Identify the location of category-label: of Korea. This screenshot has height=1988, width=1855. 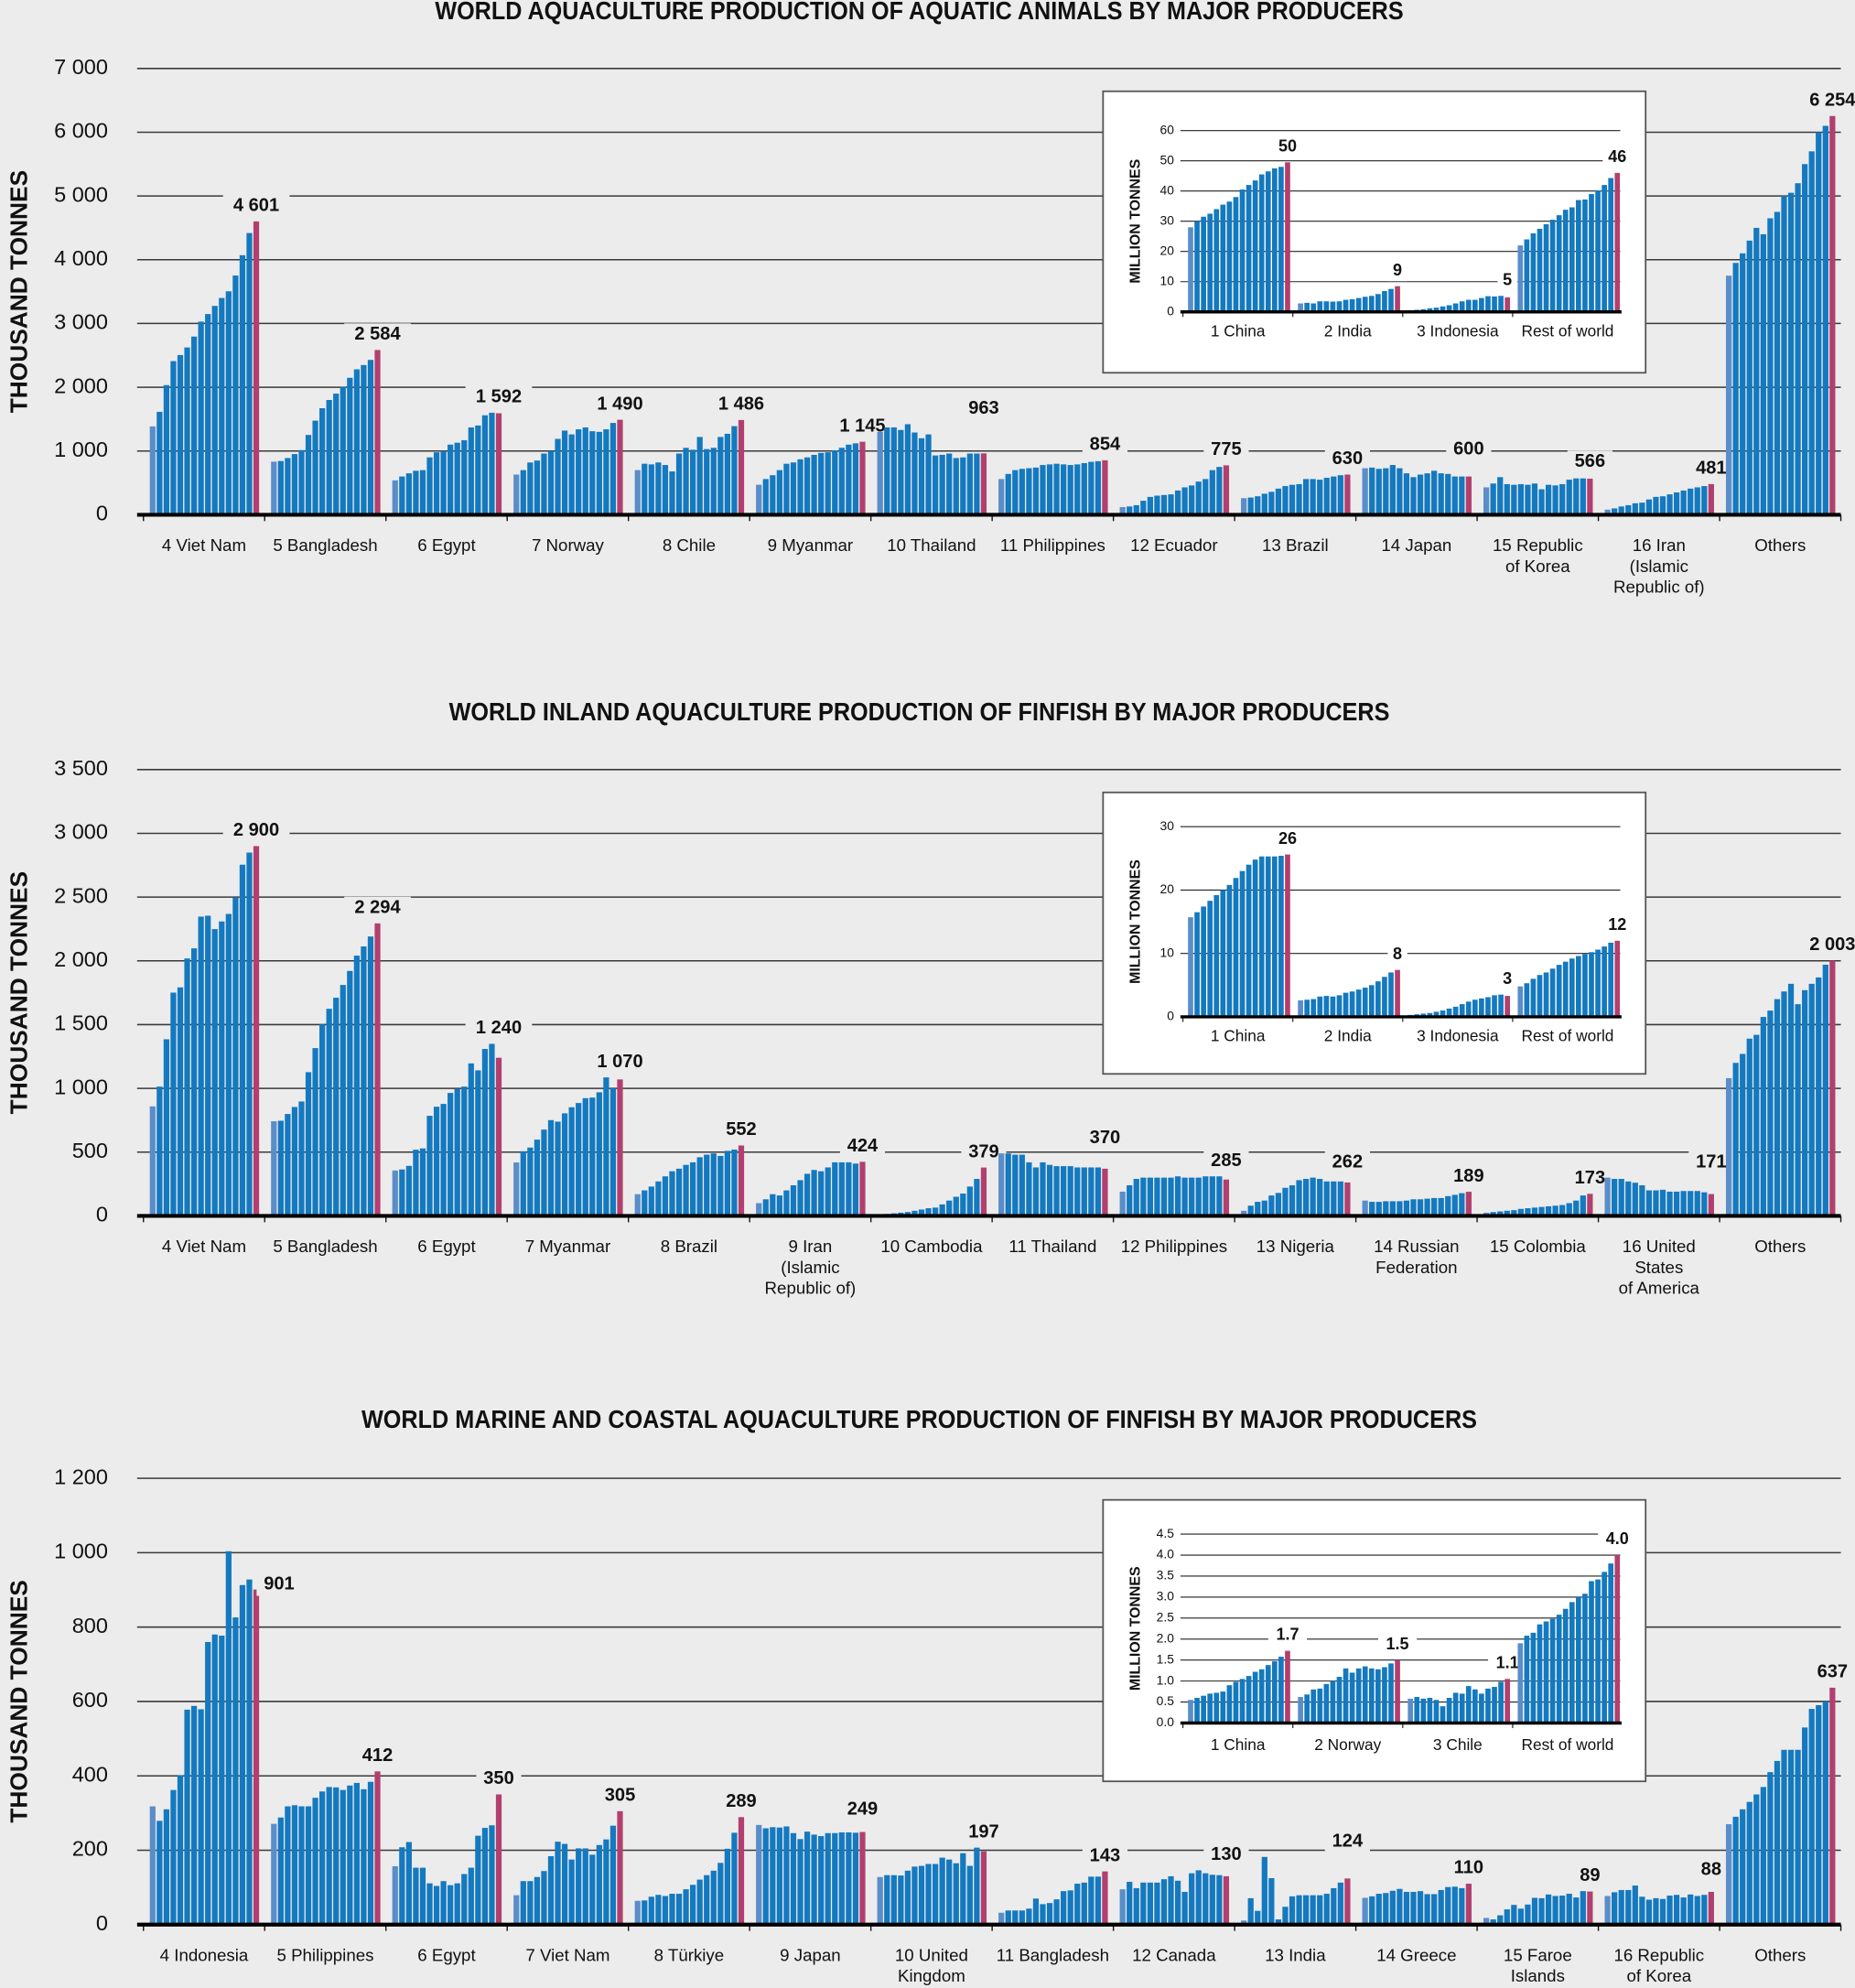
(1537, 566).